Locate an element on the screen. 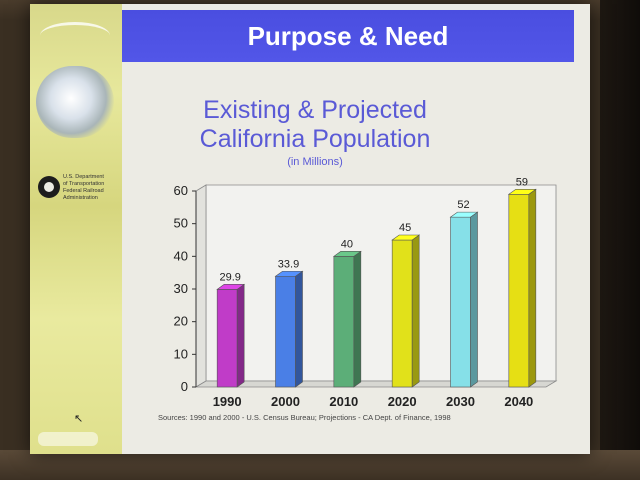 Image resolution: width=640 pixels, height=480 pixels. y-tick-label: 30 is located at coordinates (181, 288).